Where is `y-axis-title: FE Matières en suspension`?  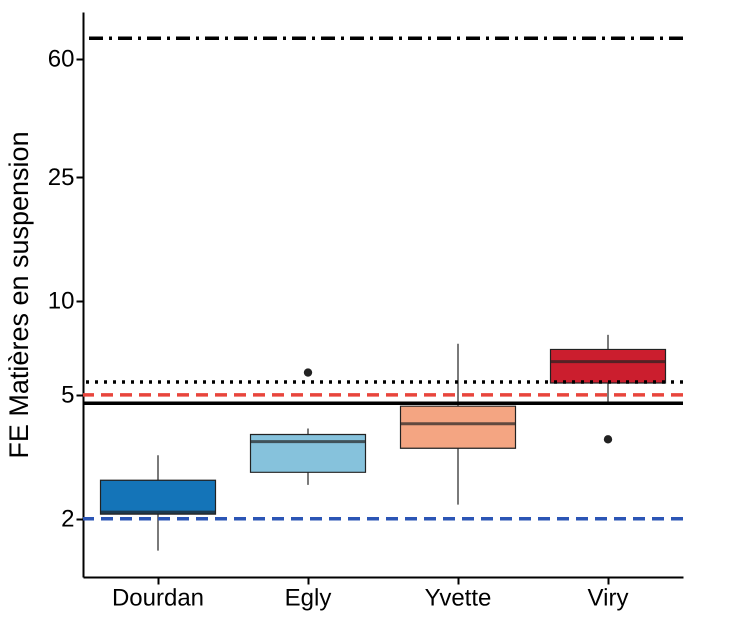 y-axis-title: FE Matières en suspension is located at coordinates (19, 295).